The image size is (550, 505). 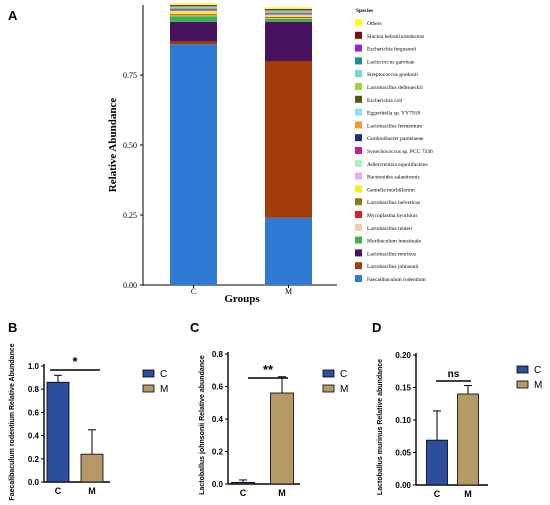 What do you see at coordinates (392, 216) in the screenshot?
I see `legend-entry: Mycoplasma hyorhinis` at bounding box center [392, 216].